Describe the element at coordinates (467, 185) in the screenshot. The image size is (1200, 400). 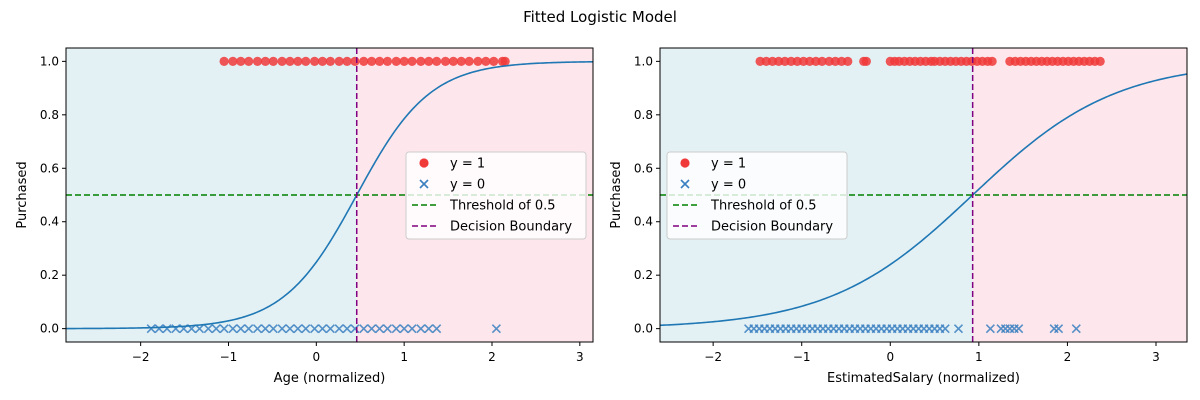
I see `legend-label: y = 0` at that location.